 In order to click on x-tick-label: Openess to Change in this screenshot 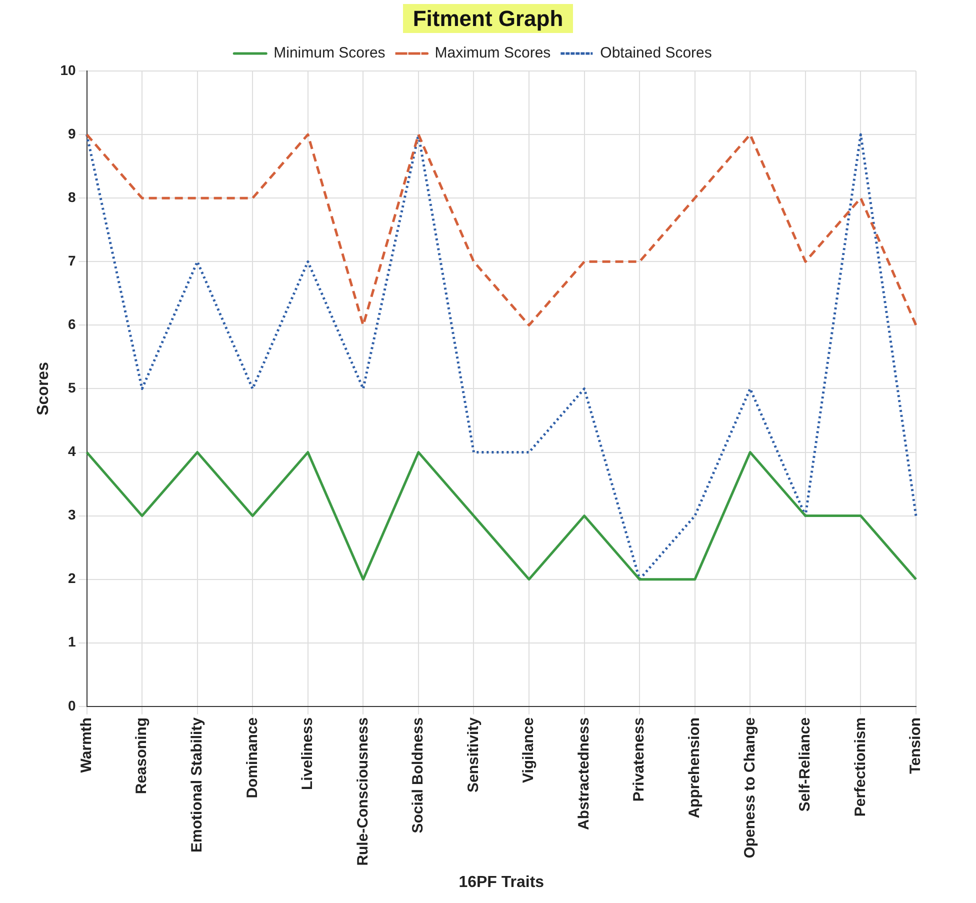, I will do `click(749, 787)`.